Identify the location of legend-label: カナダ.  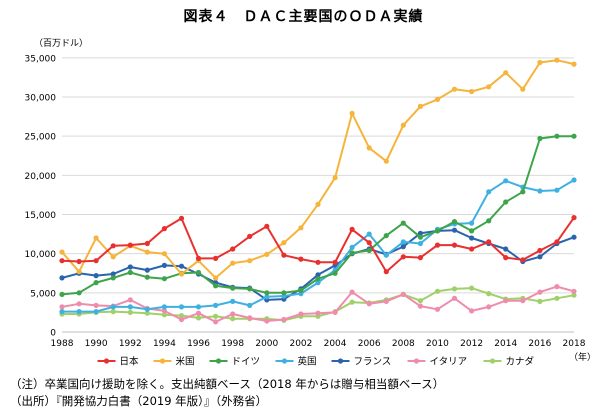
(520, 362).